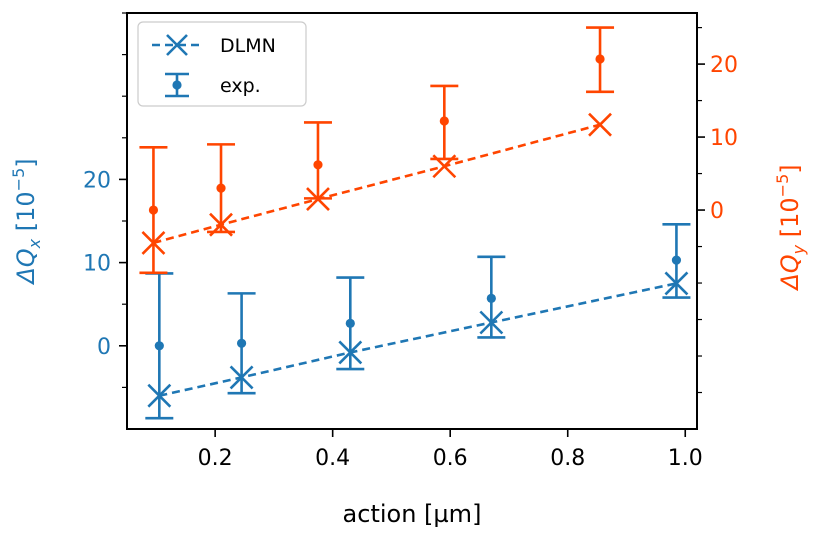  What do you see at coordinates (97, 180) in the screenshot?
I see `y-left-tick-label-2: 20` at bounding box center [97, 180].